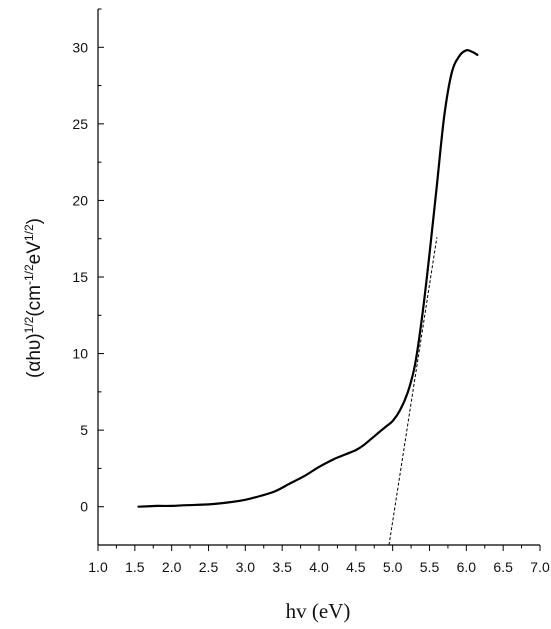  I want to click on x-tick-label: 5.5, so click(430, 567).